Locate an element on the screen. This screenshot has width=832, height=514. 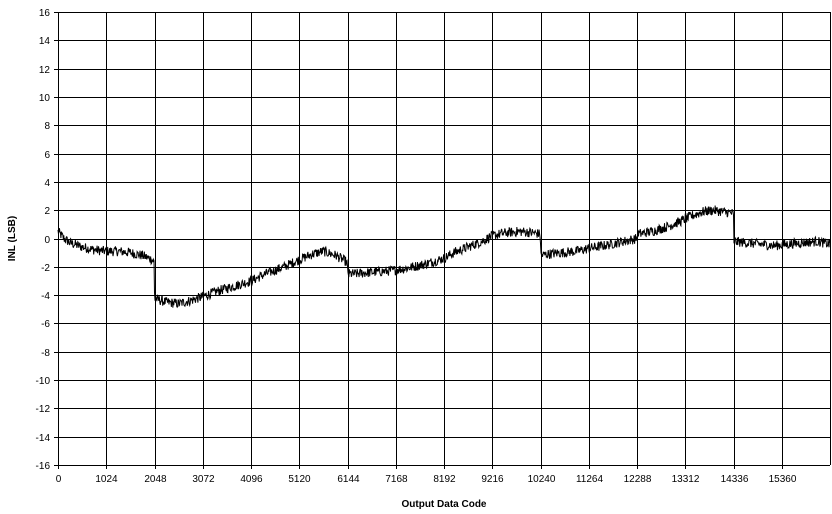
x-tick-label: 7168 is located at coordinates (396, 479).